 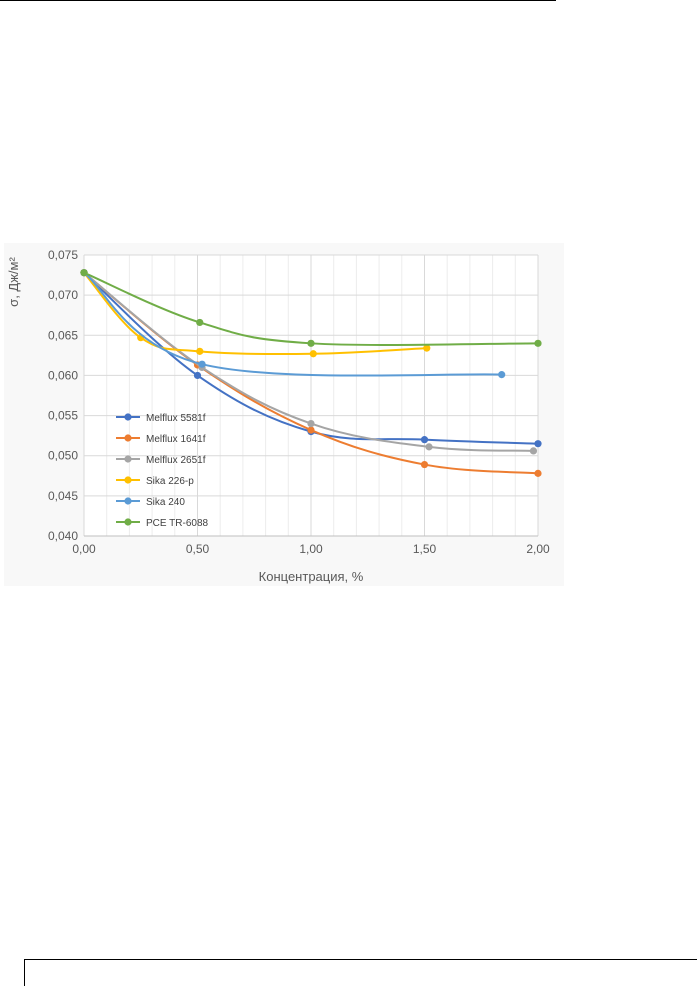 I want to click on x-tick-label: 0,00, so click(x=84, y=549).